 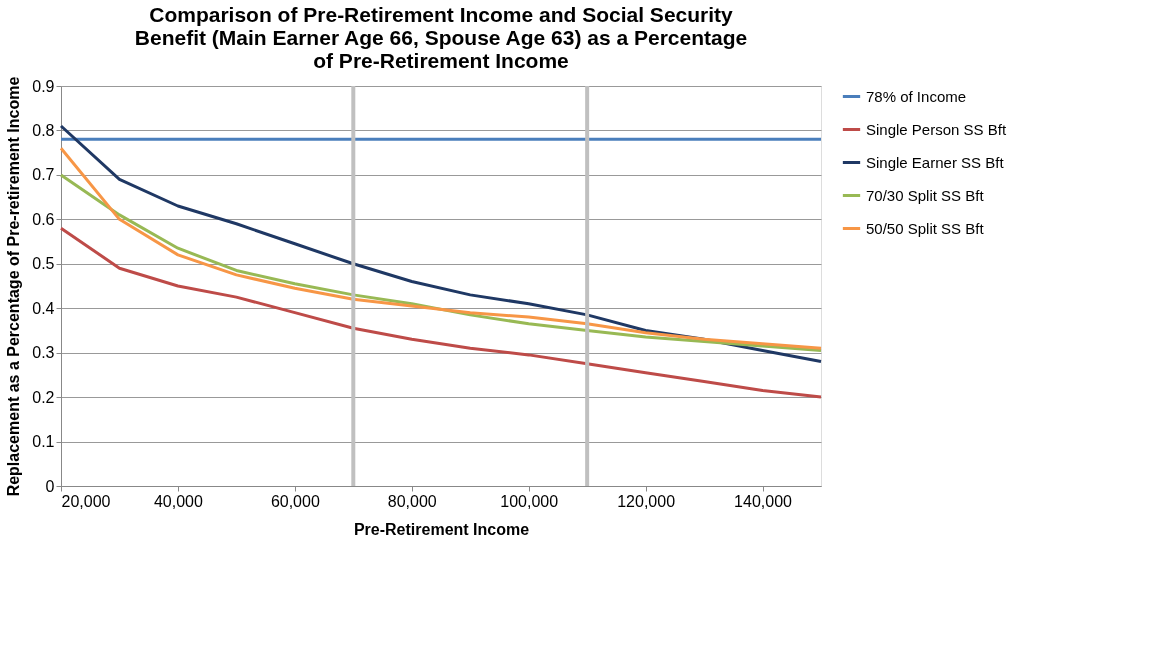 I want to click on y-tick-label: 0.1, so click(x=43, y=442).